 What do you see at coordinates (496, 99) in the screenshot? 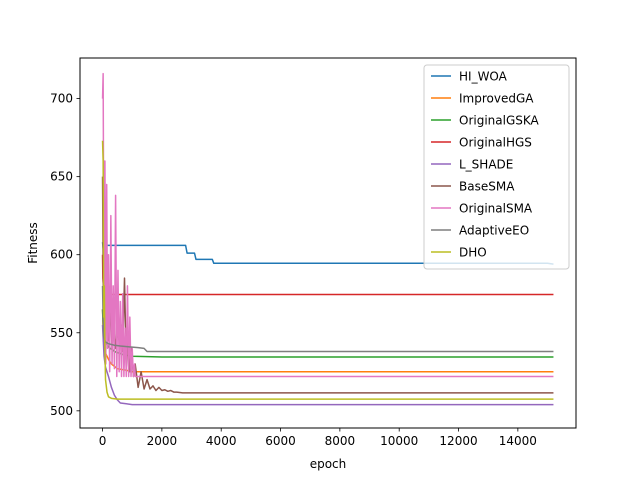
I see `legend-label: ImprovedGA` at bounding box center [496, 99].